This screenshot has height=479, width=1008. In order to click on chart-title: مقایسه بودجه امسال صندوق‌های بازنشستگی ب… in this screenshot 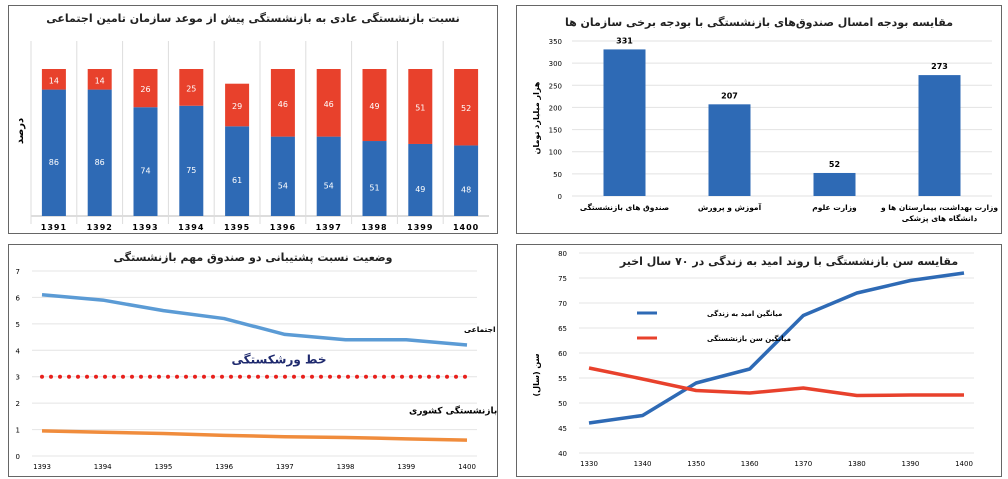, I will do `click(759, 22)`.